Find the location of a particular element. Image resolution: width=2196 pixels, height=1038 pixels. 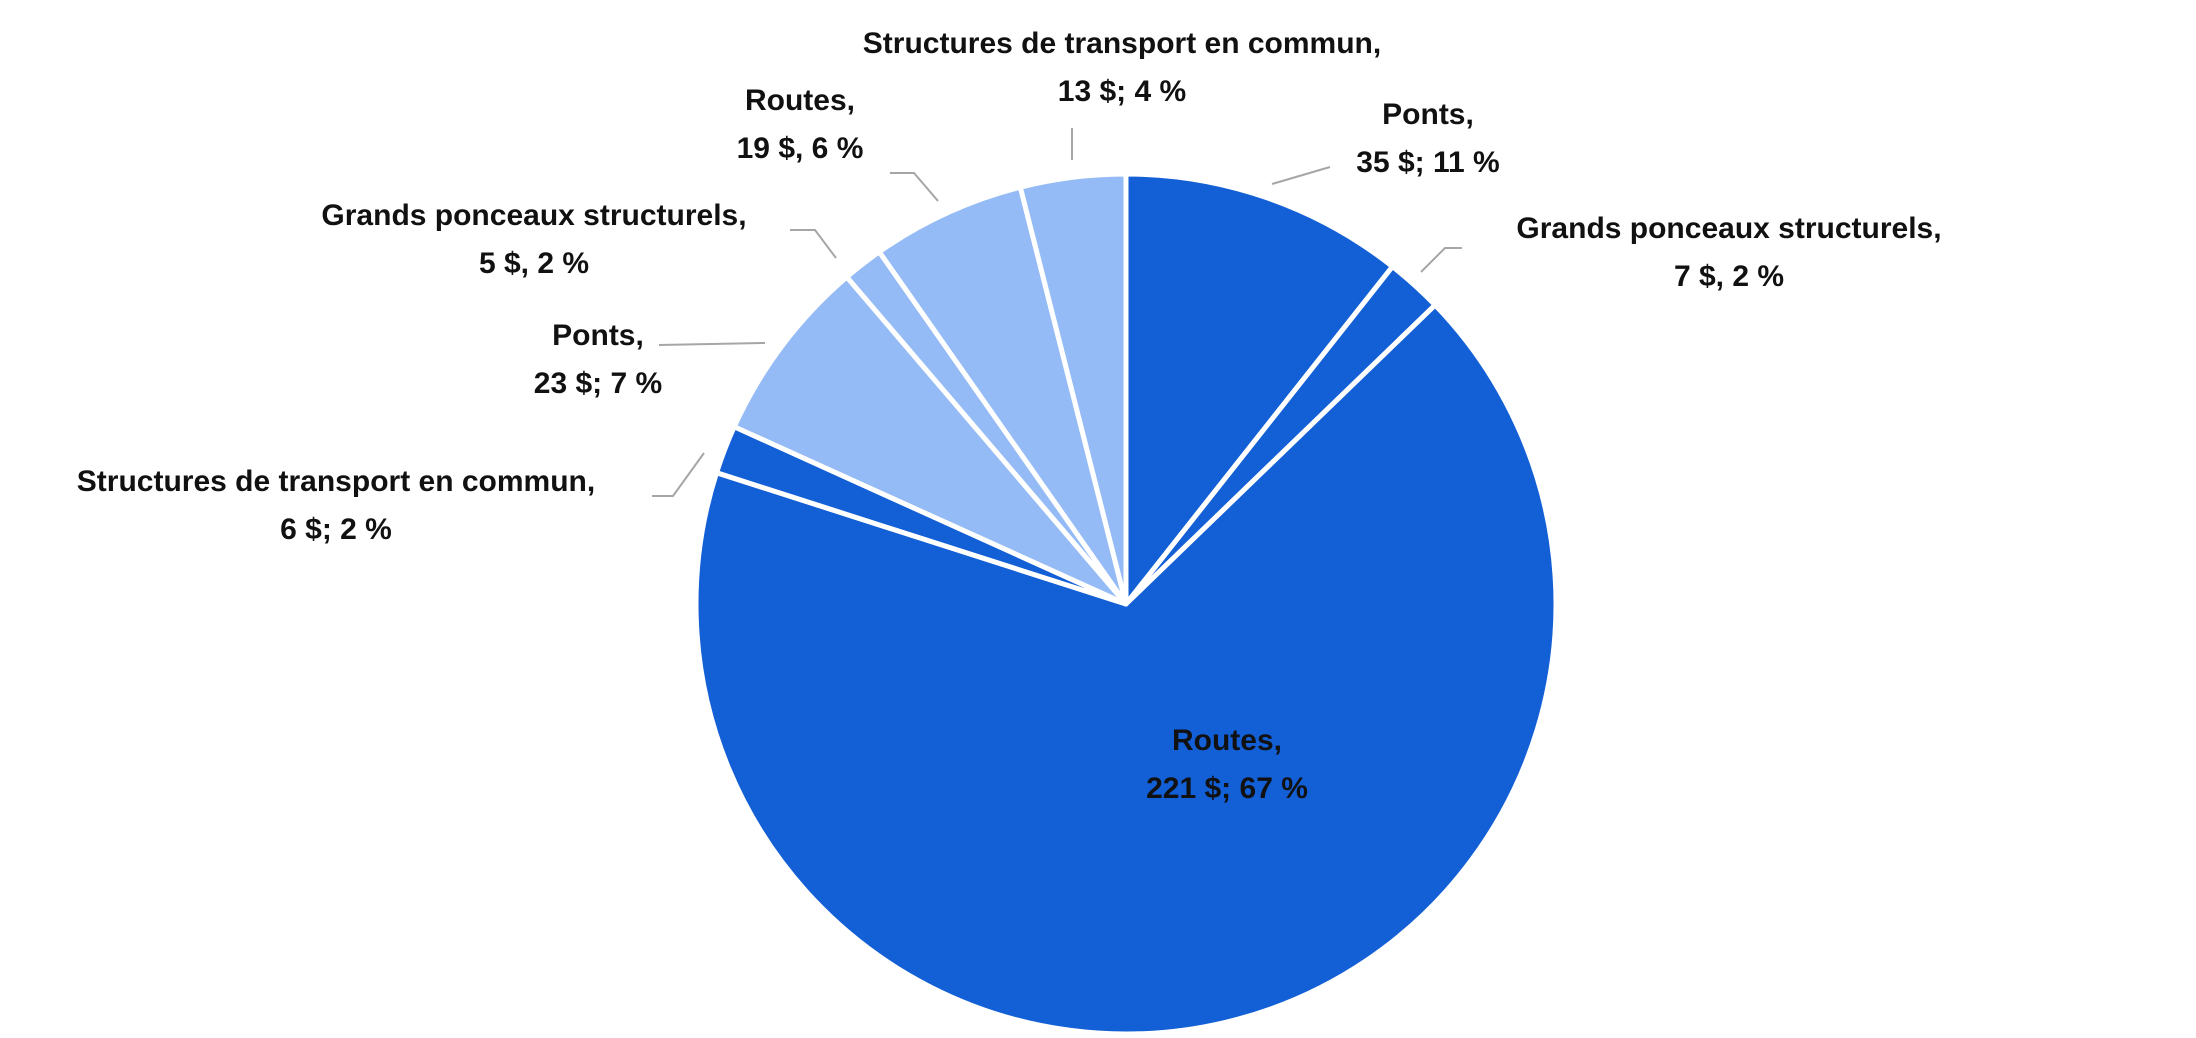

leader-lines is located at coordinates (1057, 312).